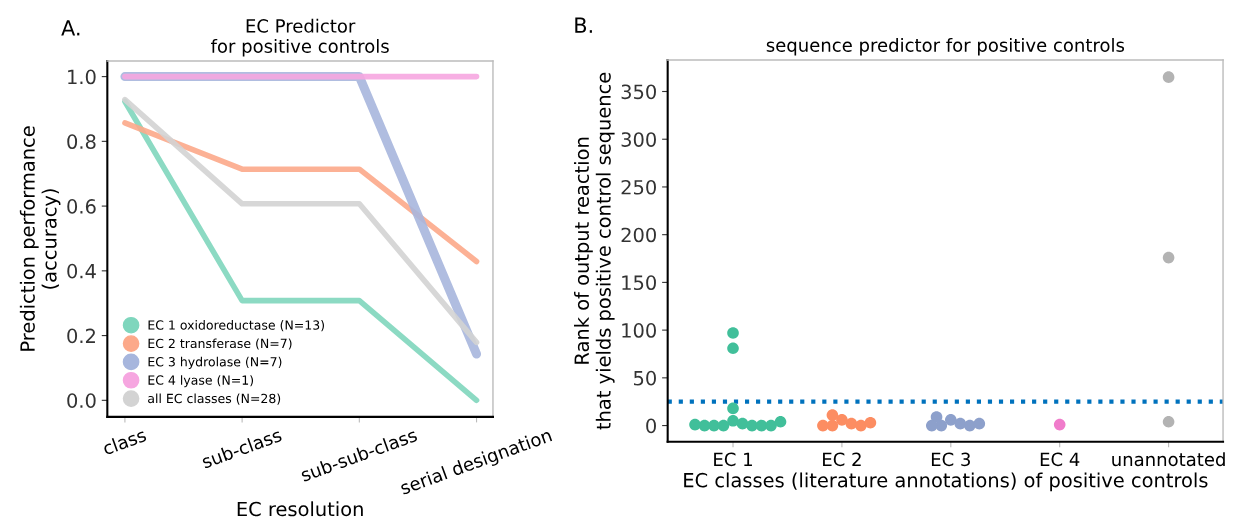 The width and height of the screenshot is (1248, 531). Describe the element at coordinates (638, 187) in the screenshot. I see `y-tick-label: 250` at that location.